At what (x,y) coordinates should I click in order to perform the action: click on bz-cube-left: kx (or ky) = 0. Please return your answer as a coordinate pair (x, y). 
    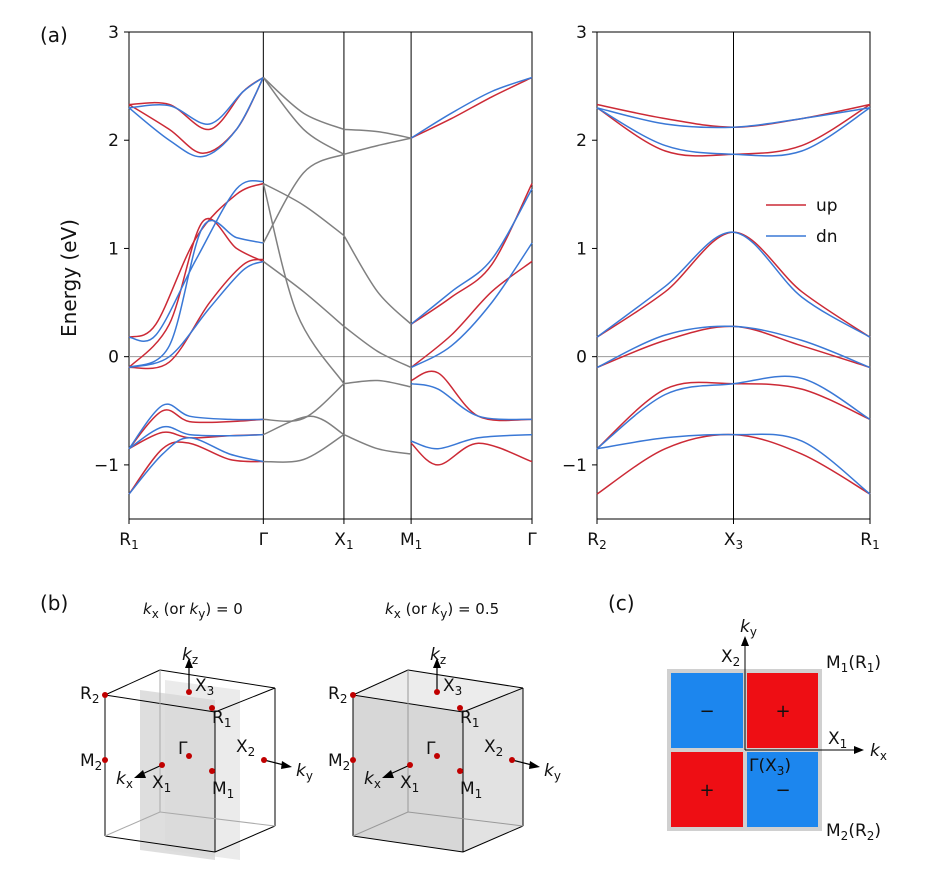
    Looking at the image, I should click on (190, 730).